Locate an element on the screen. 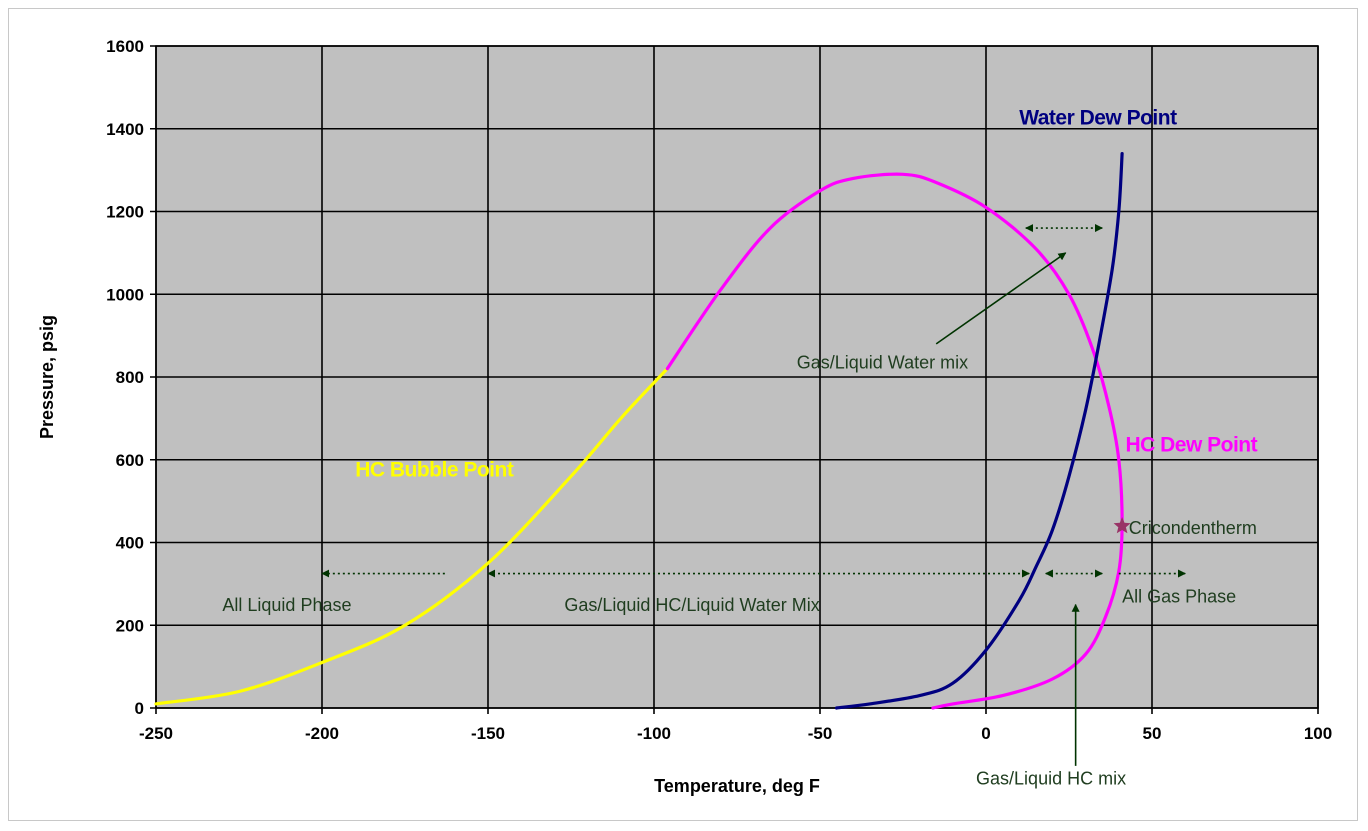 The height and width of the screenshot is (831, 1368). gas-liquid-hc-water-mix-label: Gas/Liquid HC/Liquid Water Mix is located at coordinates (691, 605).